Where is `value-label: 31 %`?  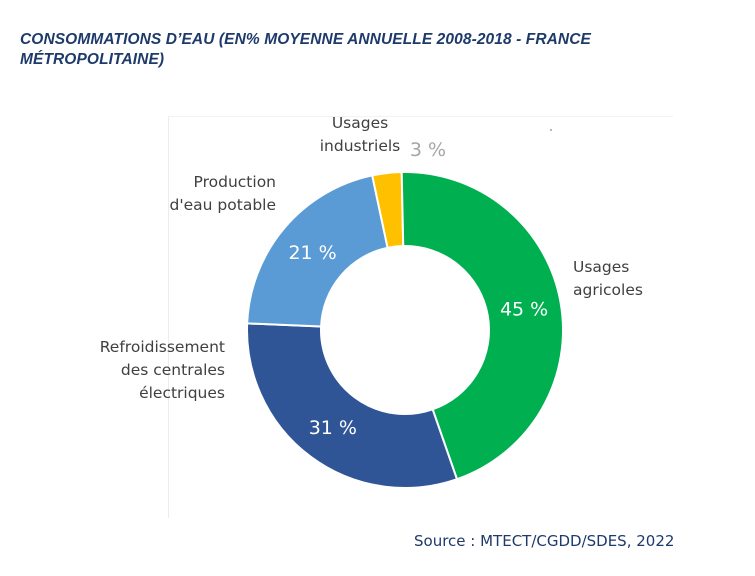 value-label: 31 % is located at coordinates (333, 428).